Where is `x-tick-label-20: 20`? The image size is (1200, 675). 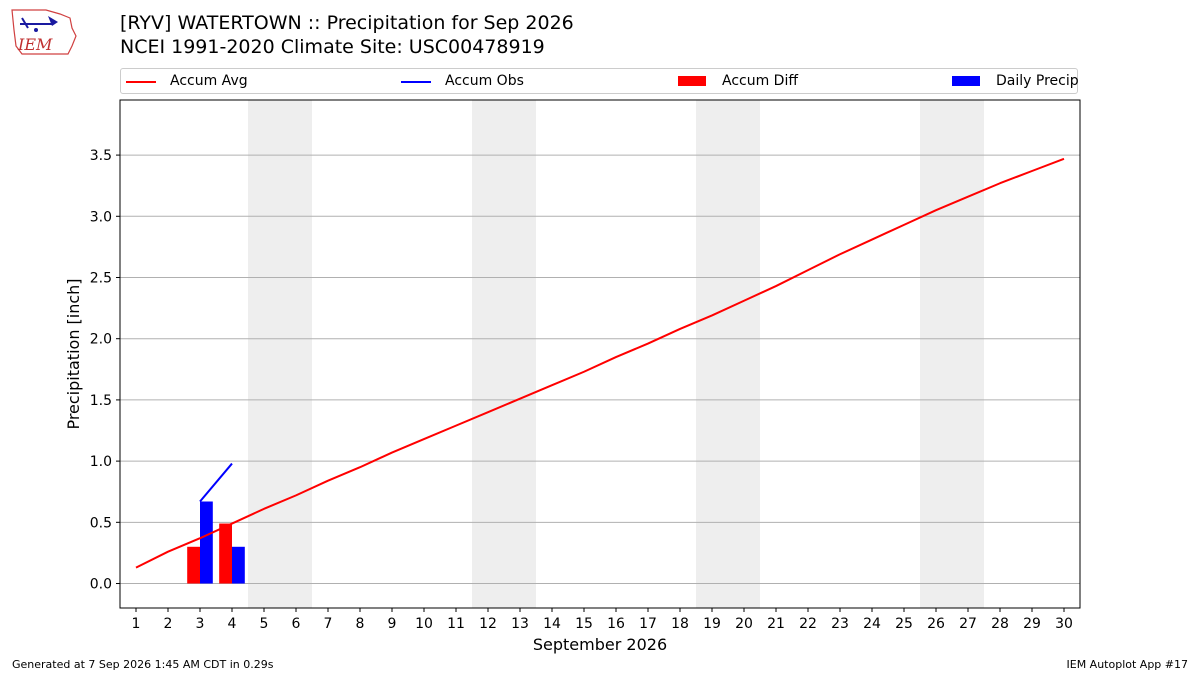 x-tick-label-20: 20 is located at coordinates (744, 624).